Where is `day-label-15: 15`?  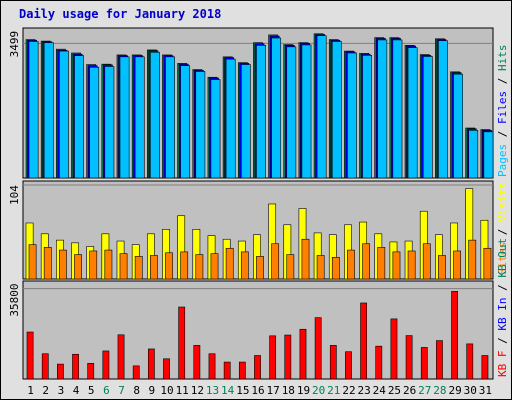
day-label-15: 15 is located at coordinates (242, 390).